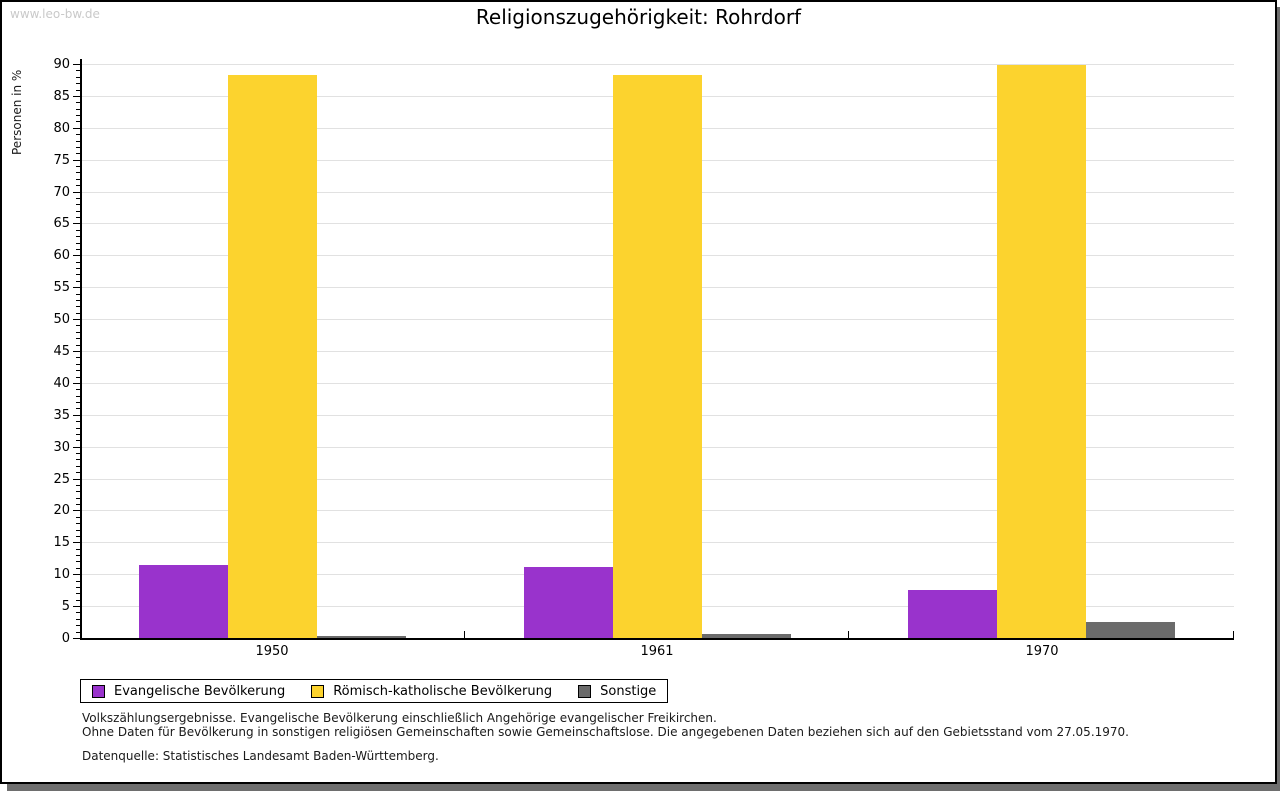 The height and width of the screenshot is (791, 1280). Describe the element at coordinates (272, 651) in the screenshot. I see `x-tick-label: 1950` at that location.